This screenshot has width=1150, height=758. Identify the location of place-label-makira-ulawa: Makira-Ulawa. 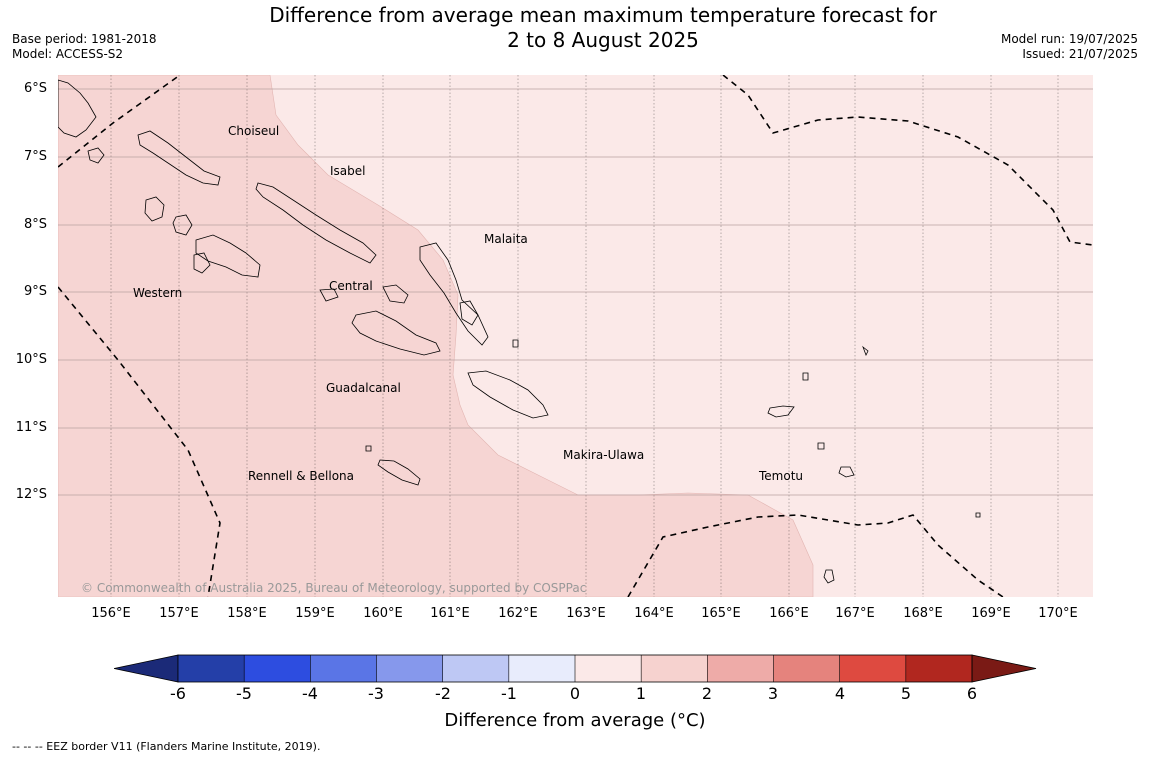
(603, 455).